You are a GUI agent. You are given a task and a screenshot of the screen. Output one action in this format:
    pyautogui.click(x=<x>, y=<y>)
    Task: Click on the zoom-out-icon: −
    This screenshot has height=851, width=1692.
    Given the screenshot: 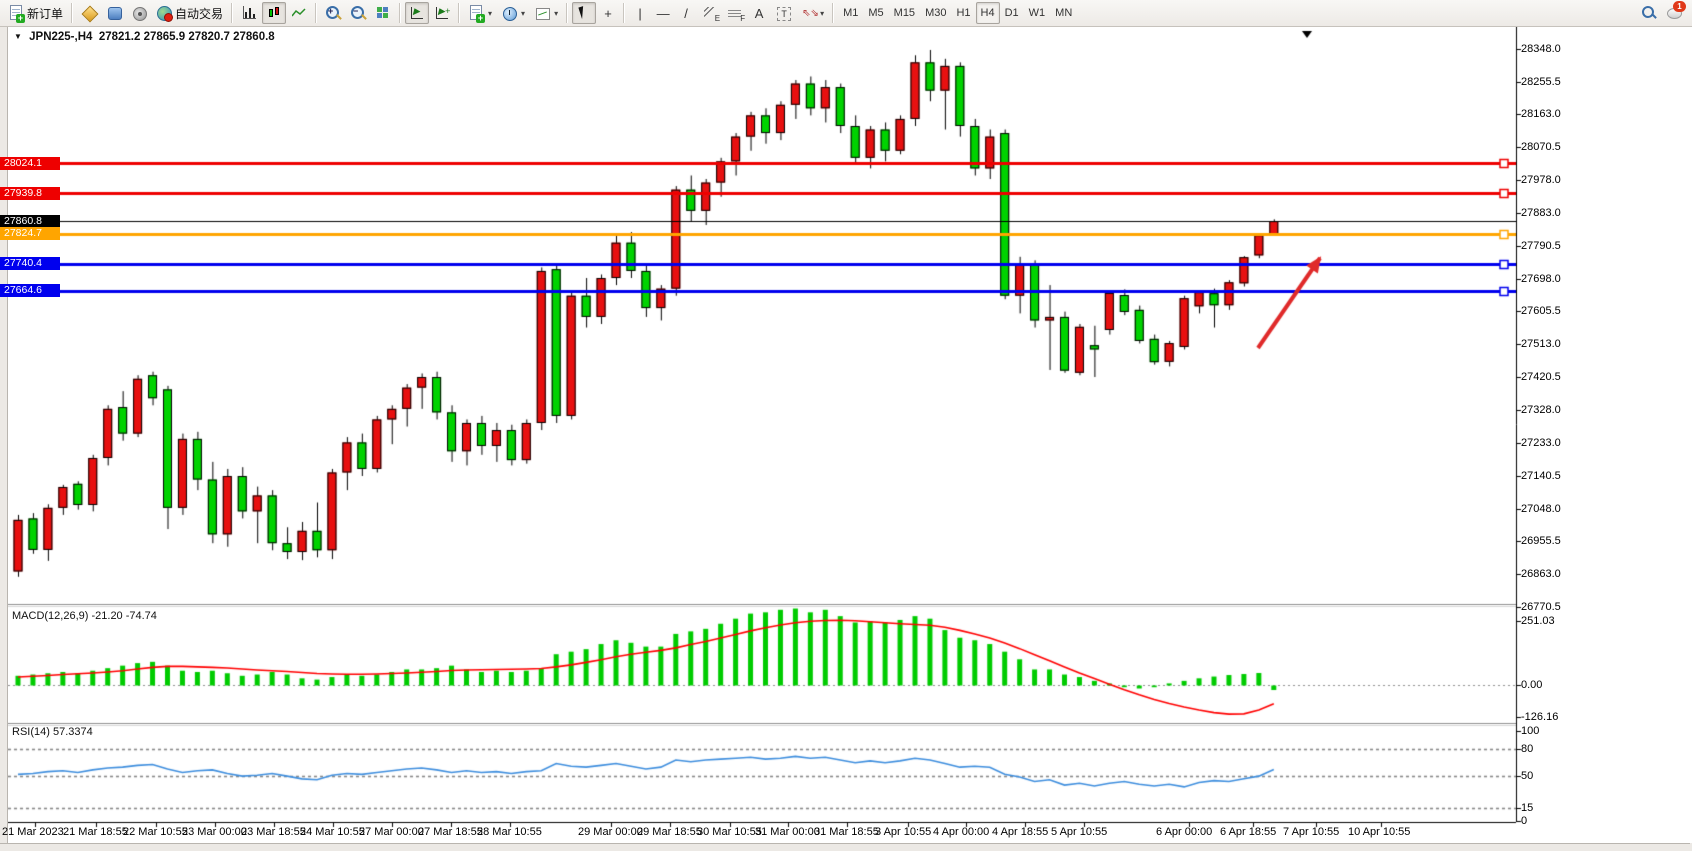 What is the action you would take?
    pyautogui.click(x=358, y=13)
    